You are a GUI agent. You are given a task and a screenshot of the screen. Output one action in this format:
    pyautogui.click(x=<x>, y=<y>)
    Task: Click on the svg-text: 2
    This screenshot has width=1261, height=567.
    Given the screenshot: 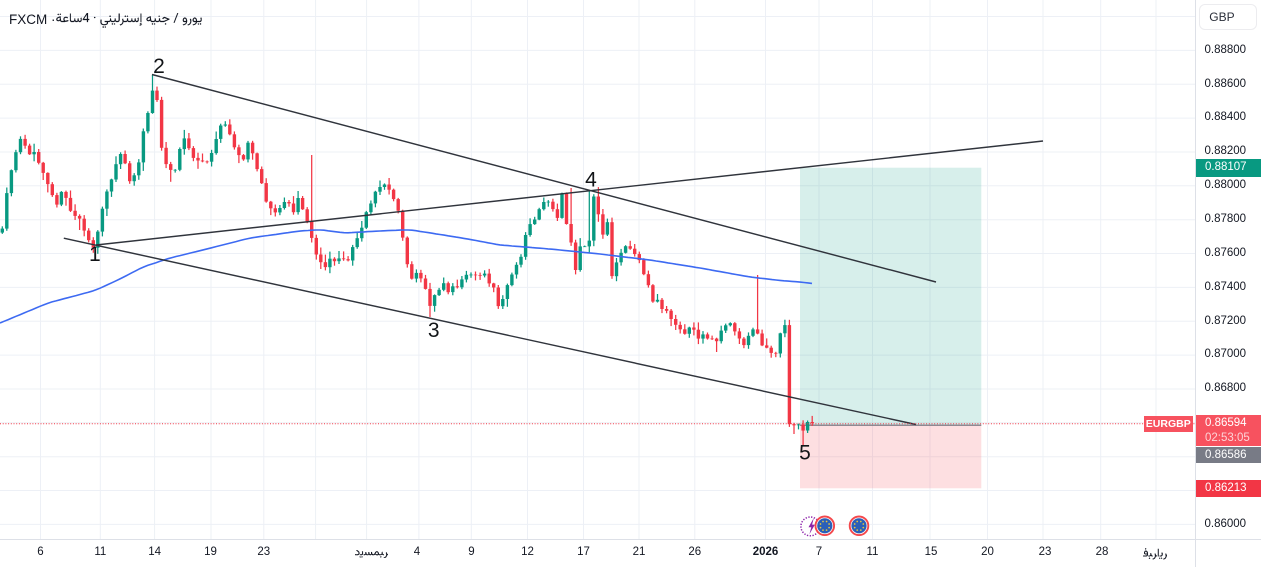 What is the action you would take?
    pyautogui.click(x=159, y=66)
    